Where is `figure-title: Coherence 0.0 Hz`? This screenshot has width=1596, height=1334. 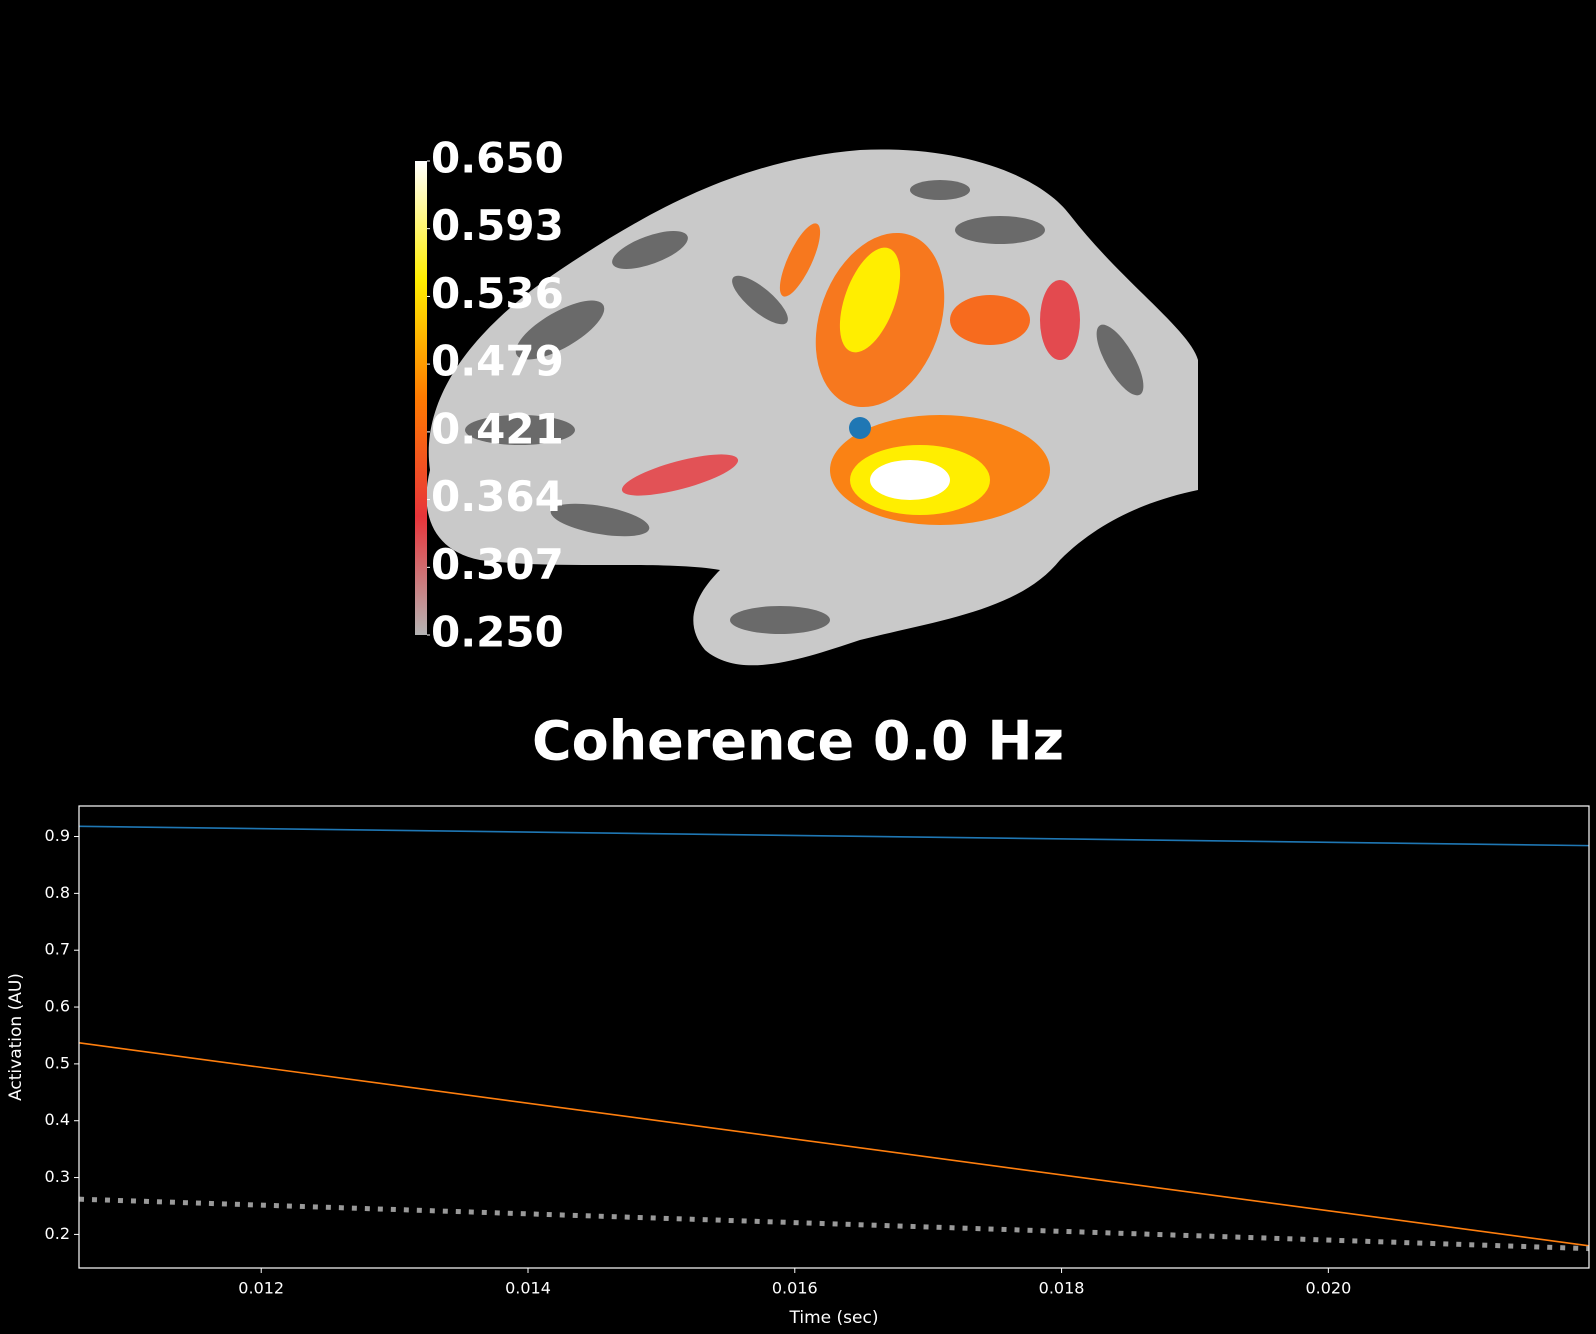
figure-title: Coherence 0.0 Hz is located at coordinates (798, 741).